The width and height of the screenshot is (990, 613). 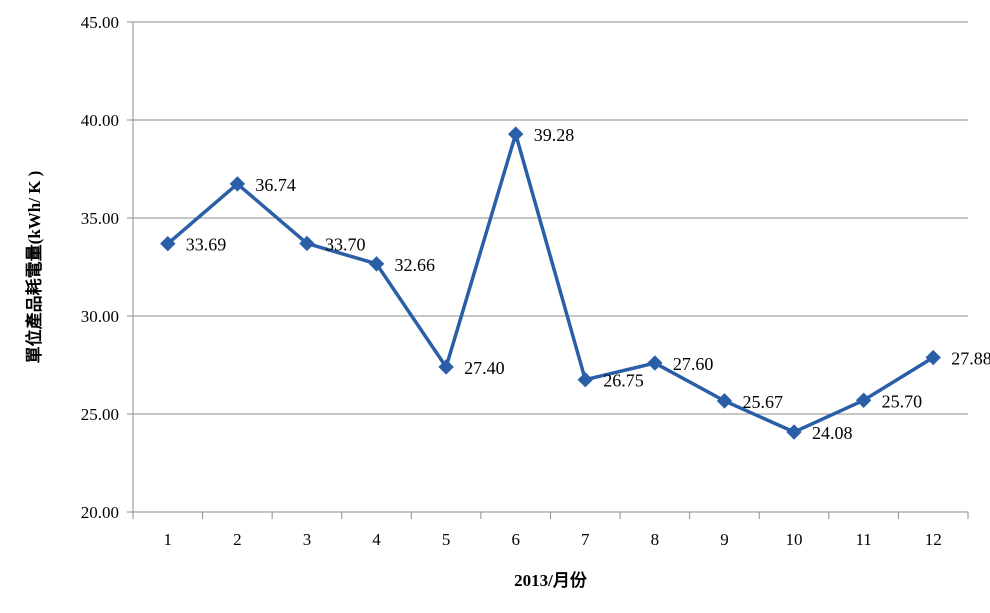 What do you see at coordinates (345, 244) in the screenshot?
I see `data-label: 33.70` at bounding box center [345, 244].